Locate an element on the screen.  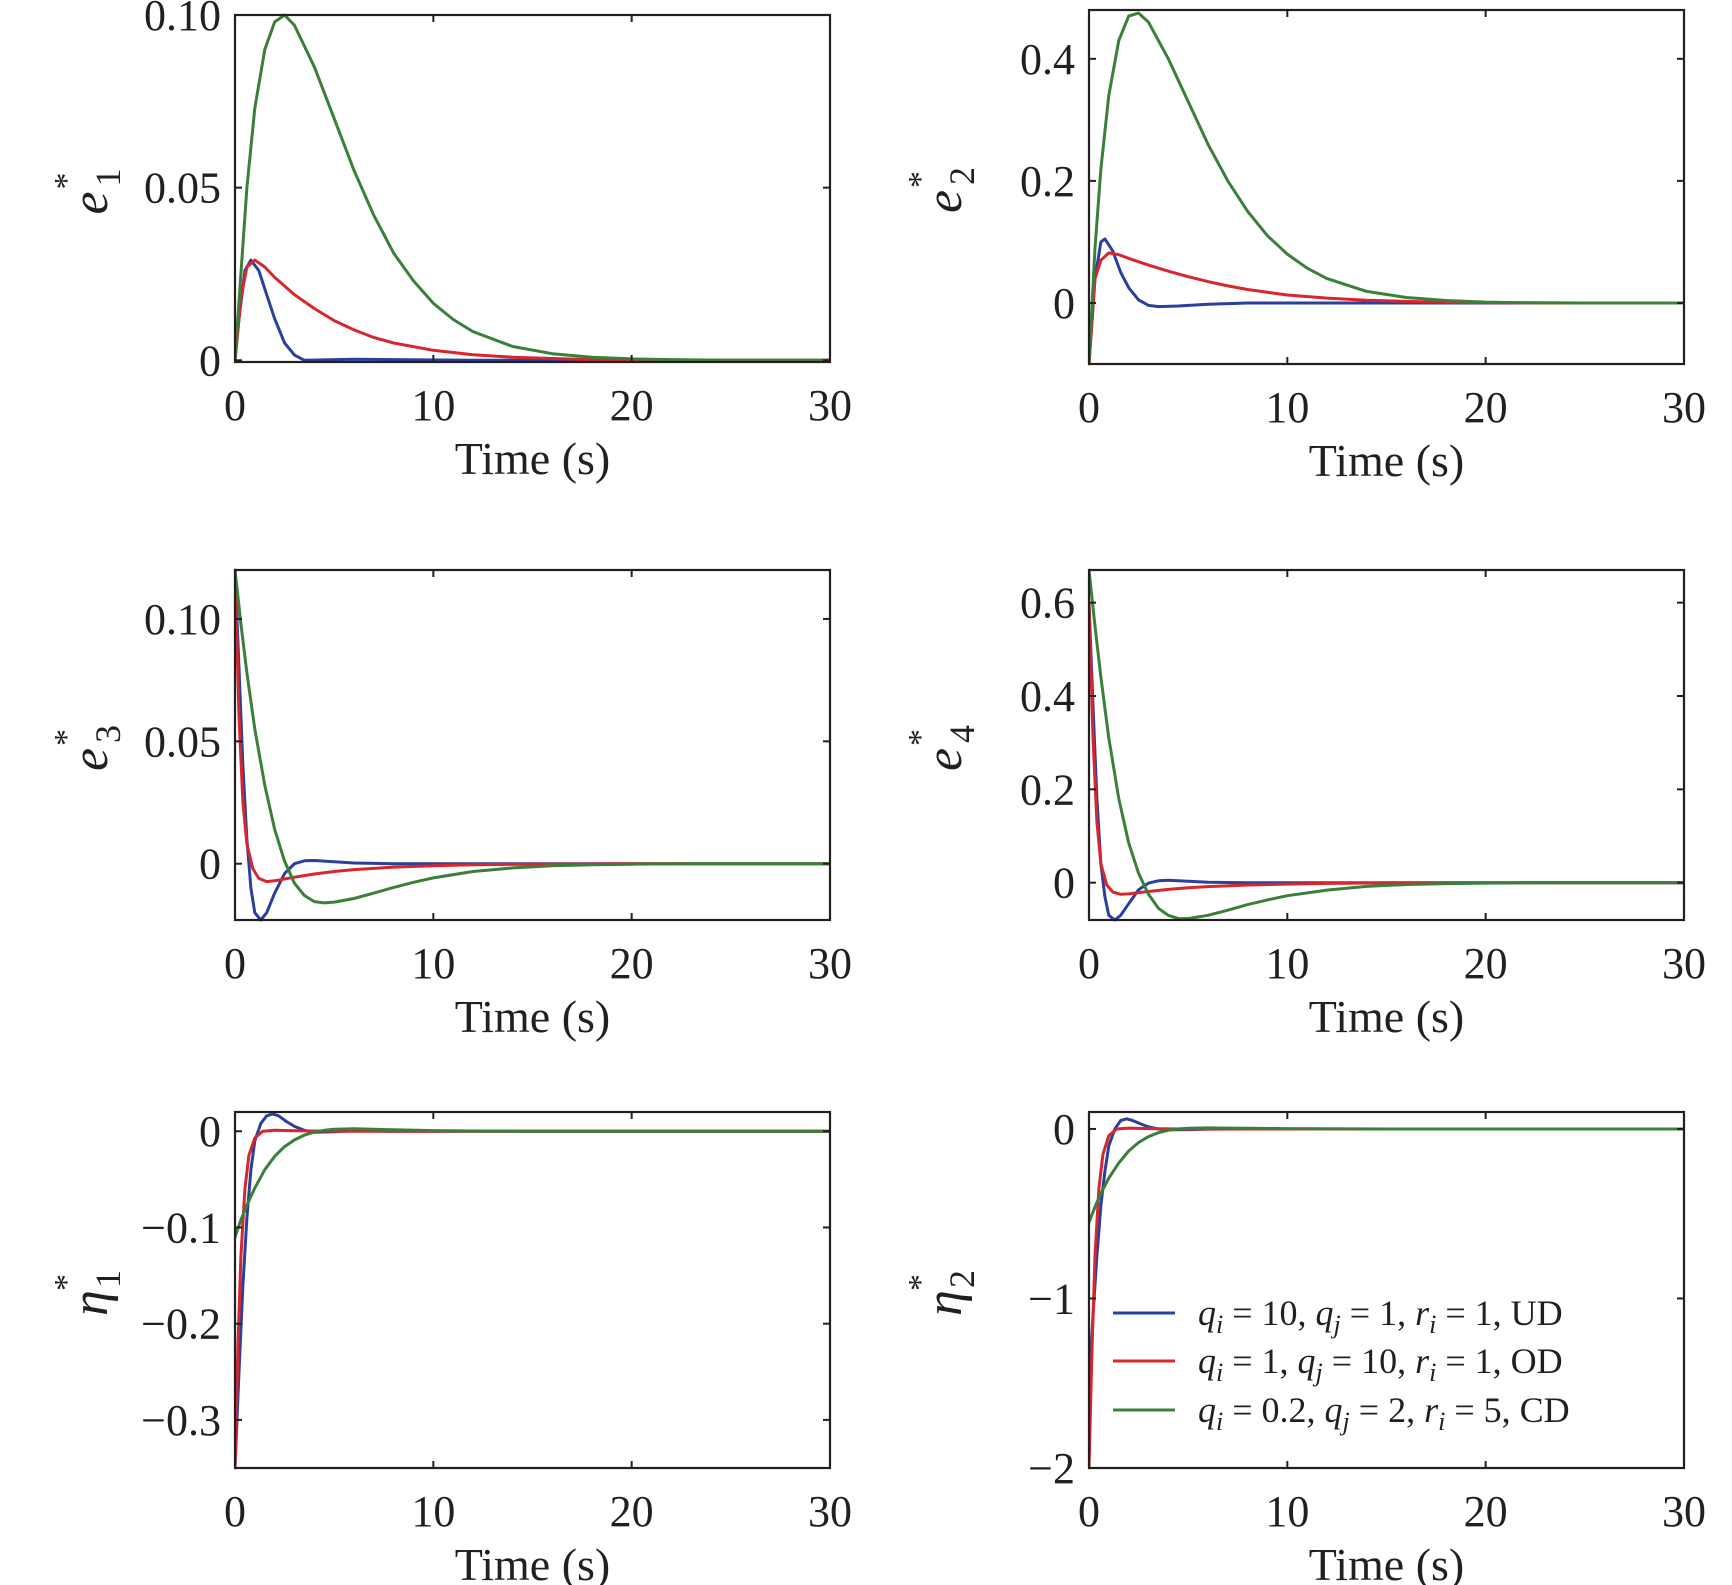
y-tick-label: −0.2 is located at coordinates (181, 1324).